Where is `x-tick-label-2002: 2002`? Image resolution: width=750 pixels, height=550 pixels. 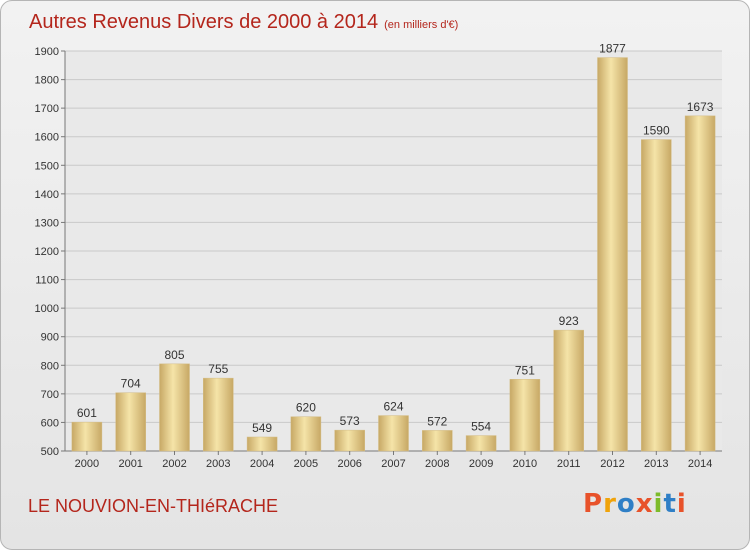
x-tick-label-2002: 2002 is located at coordinates (174, 464).